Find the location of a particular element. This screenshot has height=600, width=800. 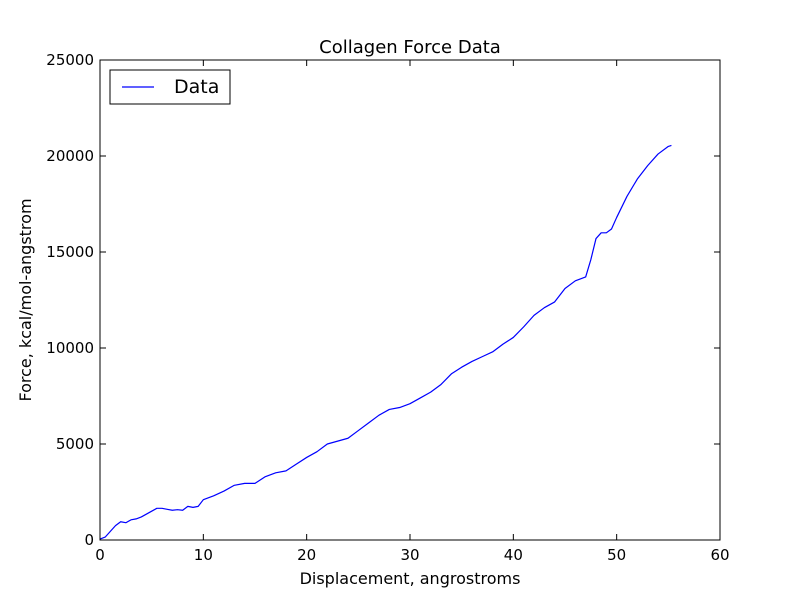

y-tick-label: 15000 is located at coordinates (70, 252).